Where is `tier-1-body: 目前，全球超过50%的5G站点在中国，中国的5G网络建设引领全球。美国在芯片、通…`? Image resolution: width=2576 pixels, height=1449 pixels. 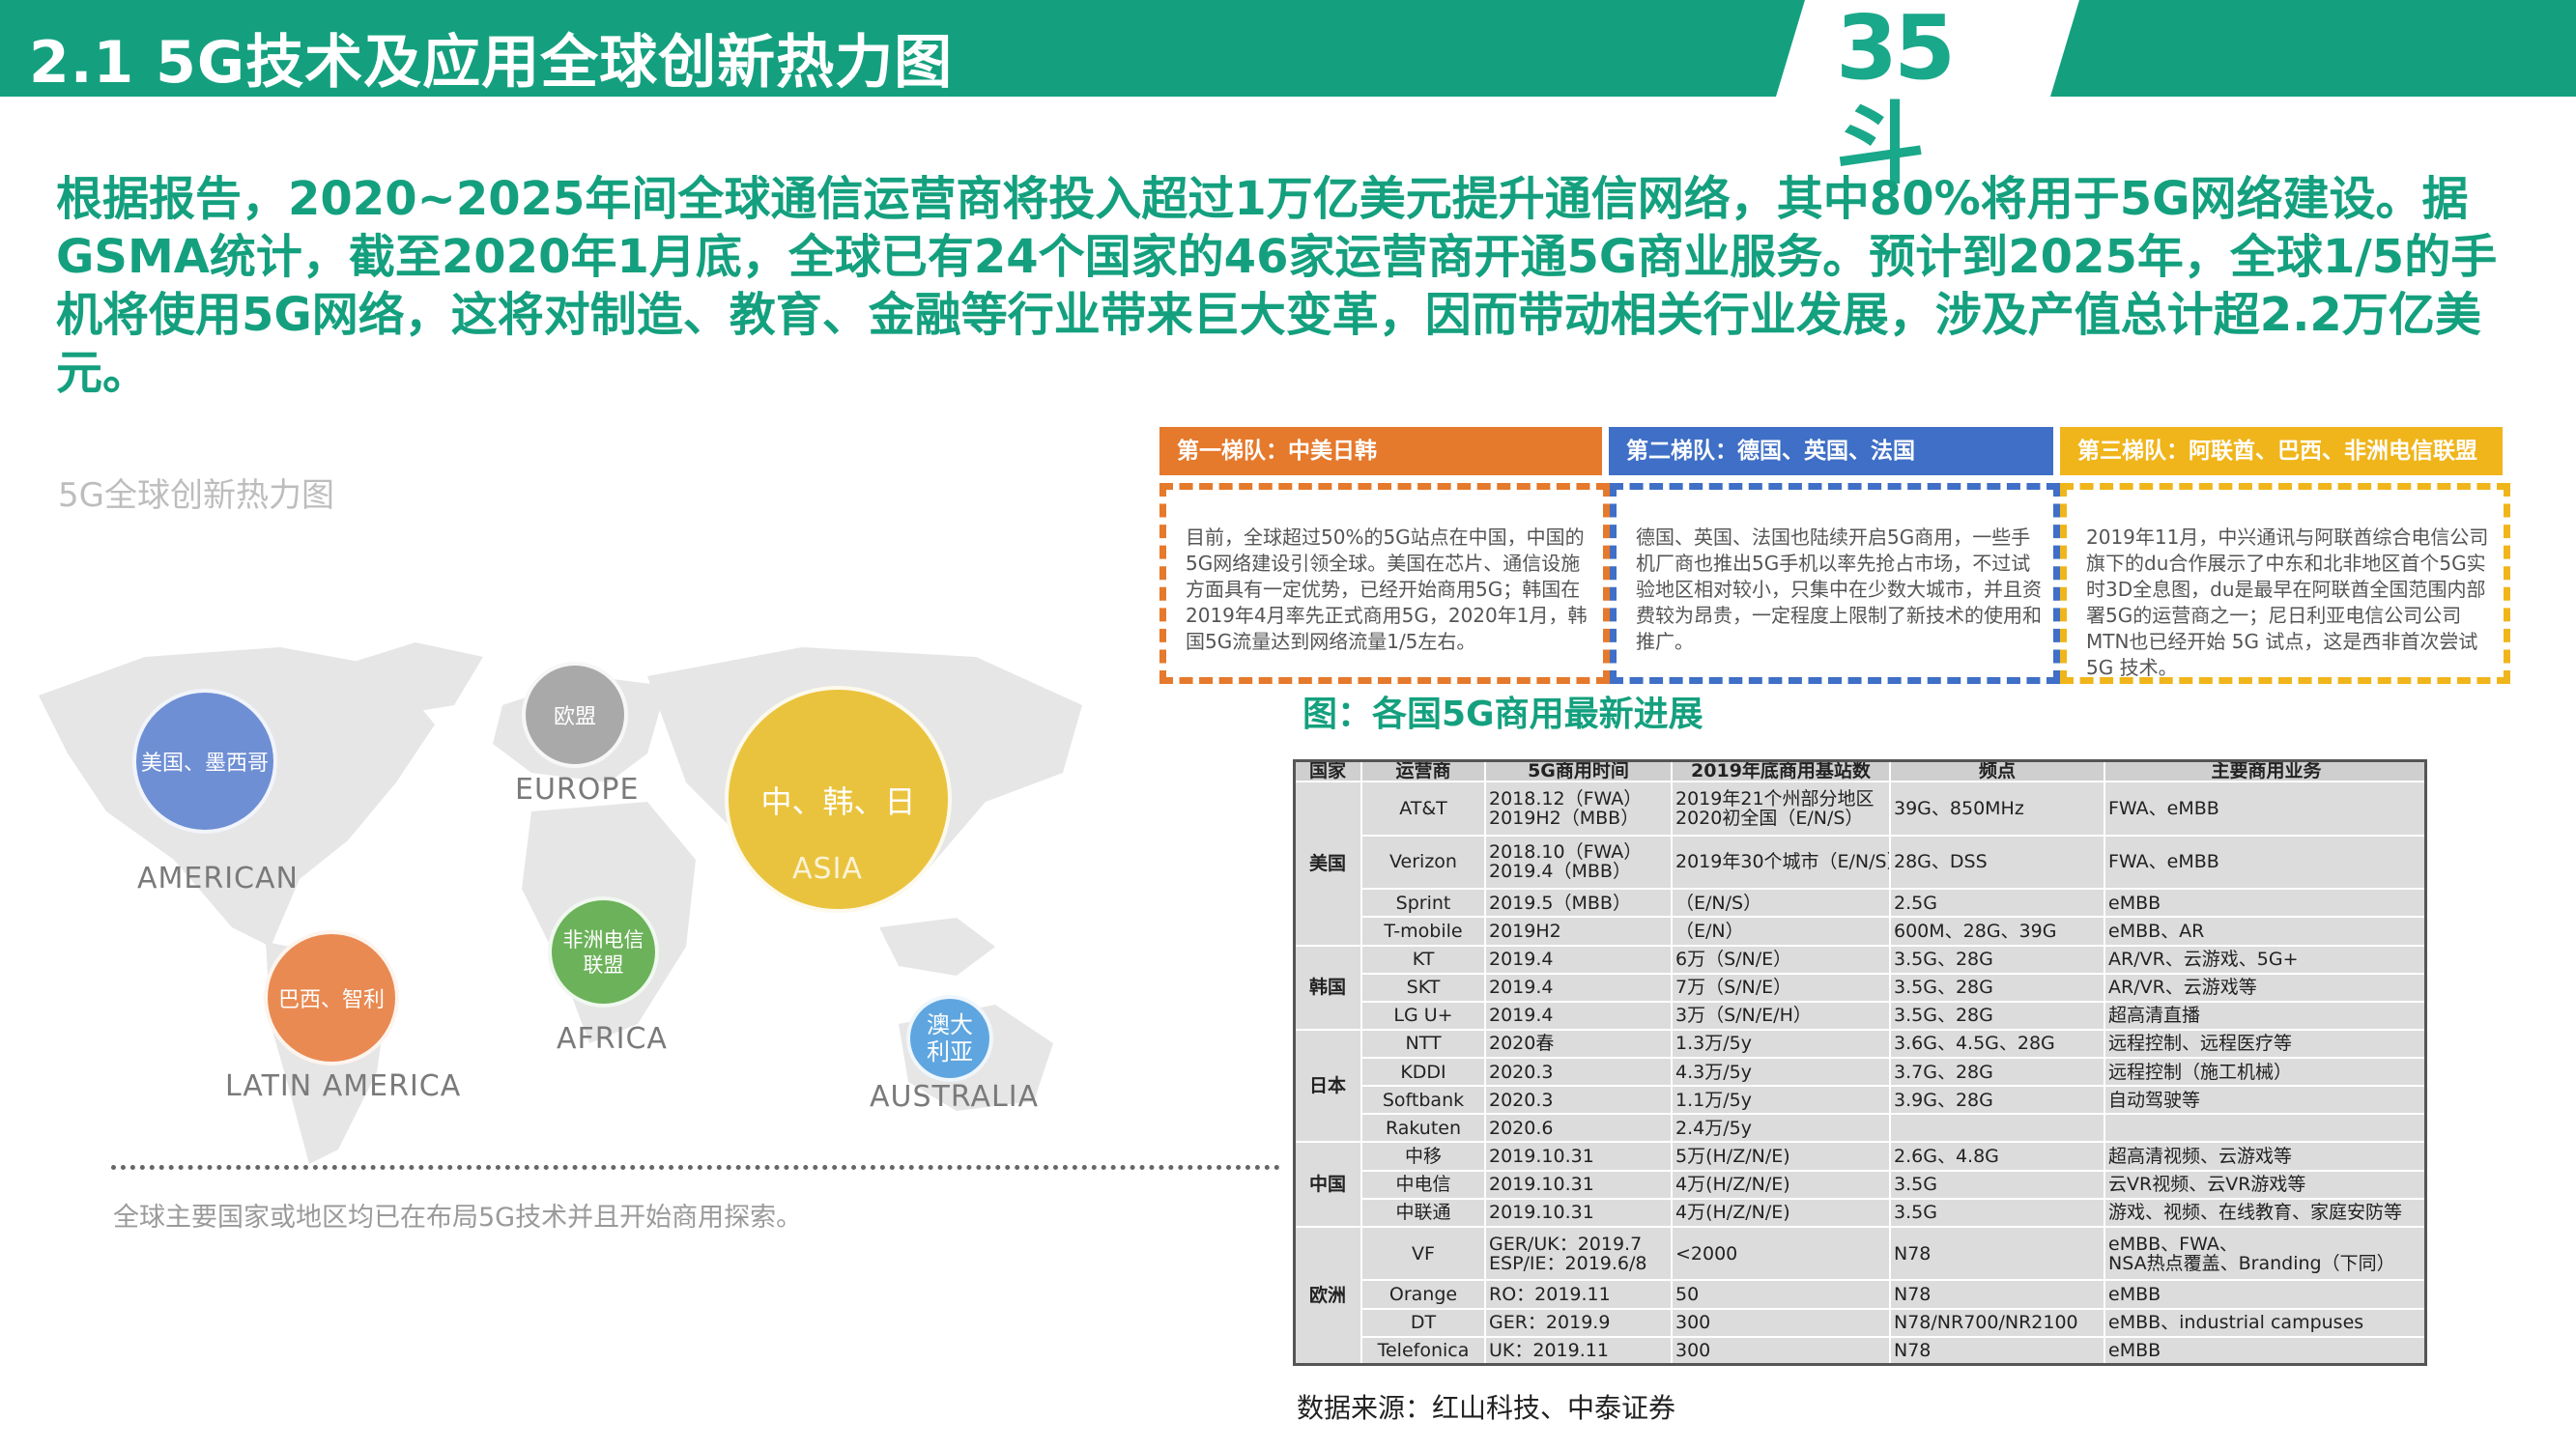 tier-1-body: 目前，全球超过50%的5G站点在中国，中国的5G网络建设引领全球。美国在芯片、通… is located at coordinates (1385, 583).